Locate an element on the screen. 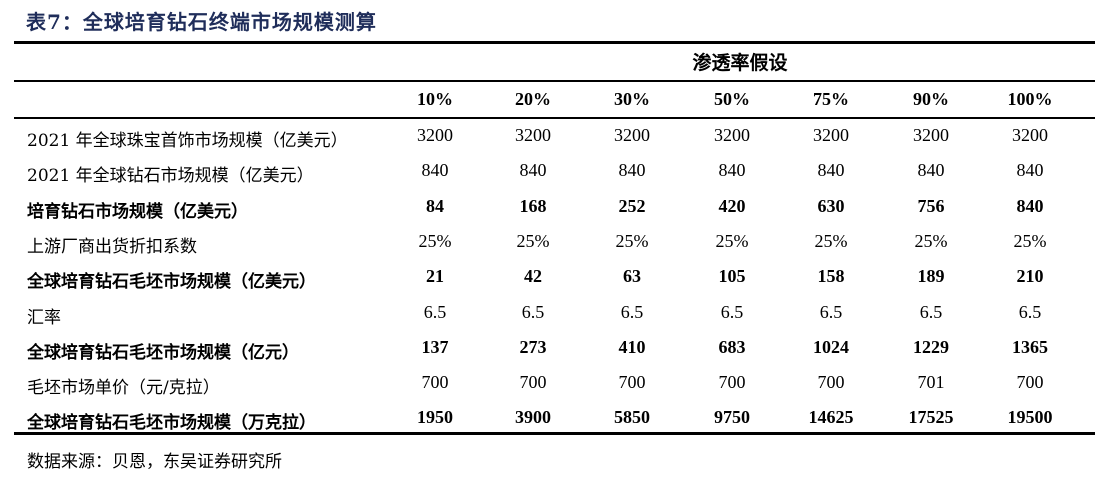  table-cell: 1024 is located at coordinates (831, 346).